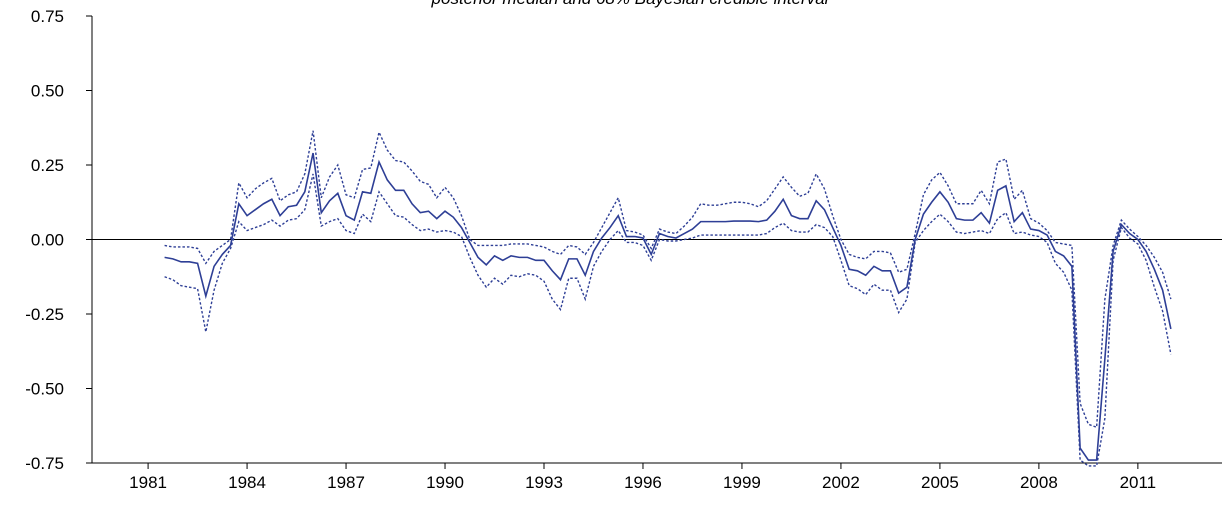 This screenshot has width=1222, height=505. What do you see at coordinates (47, 240) in the screenshot?
I see `y-tick-label: 0.00` at bounding box center [47, 240].